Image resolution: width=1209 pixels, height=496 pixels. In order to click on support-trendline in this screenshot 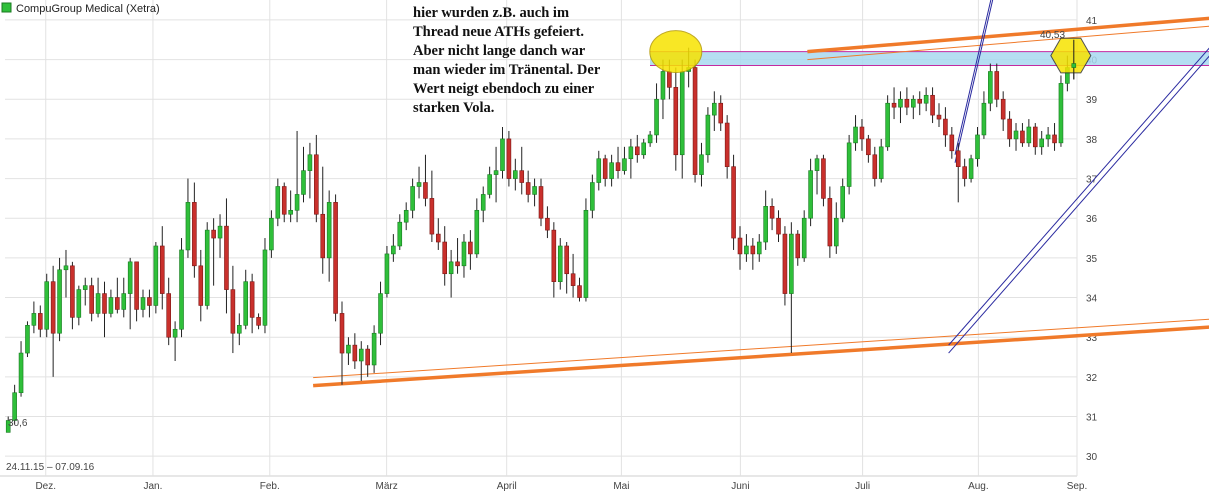, I will do `click(761, 356)`.